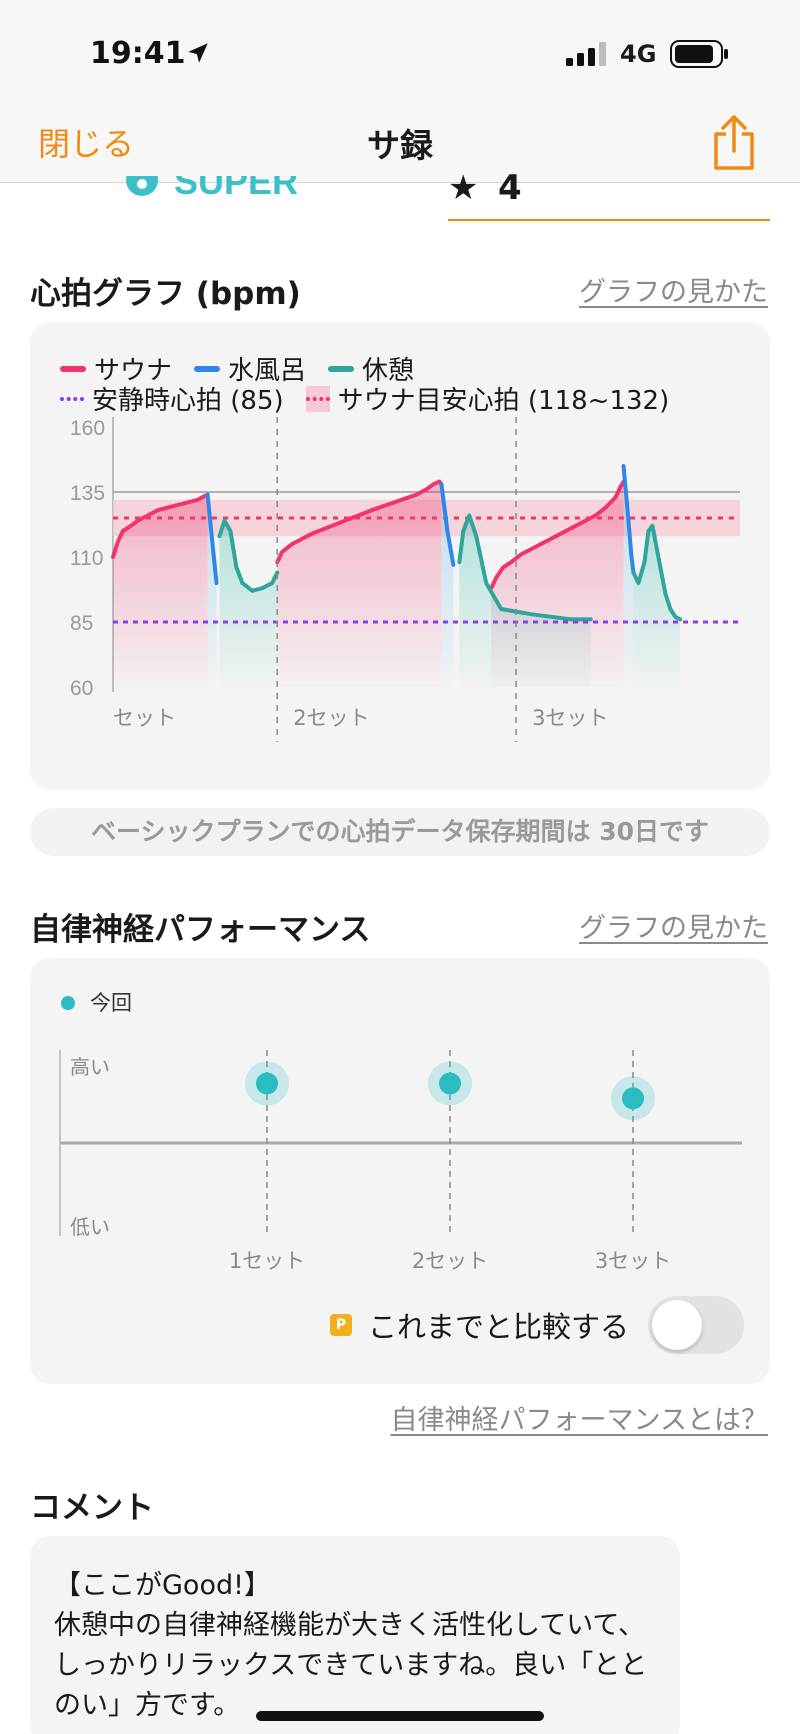  What do you see at coordinates (734, 142) in the screenshot?
I see `share-icon` at bounding box center [734, 142].